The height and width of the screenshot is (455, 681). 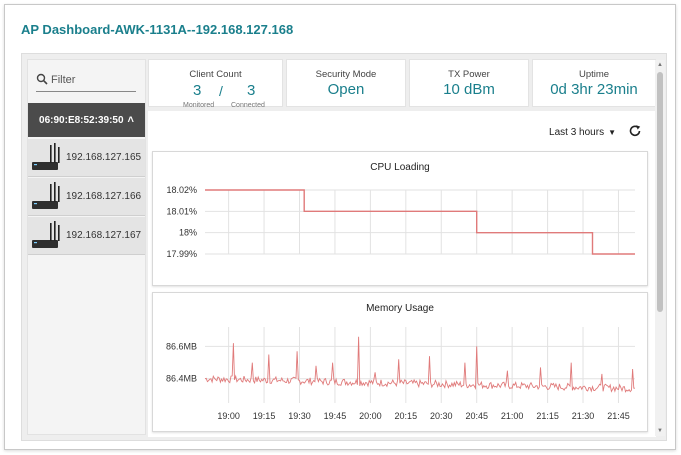 What do you see at coordinates (583, 416) in the screenshot?
I see `x-tick-label: 21:30` at bounding box center [583, 416].